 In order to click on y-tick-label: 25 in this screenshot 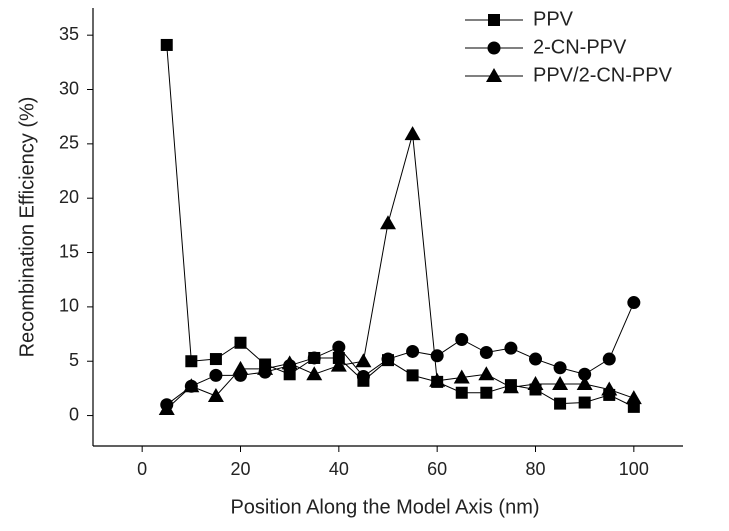, I will do `click(69, 143)`.